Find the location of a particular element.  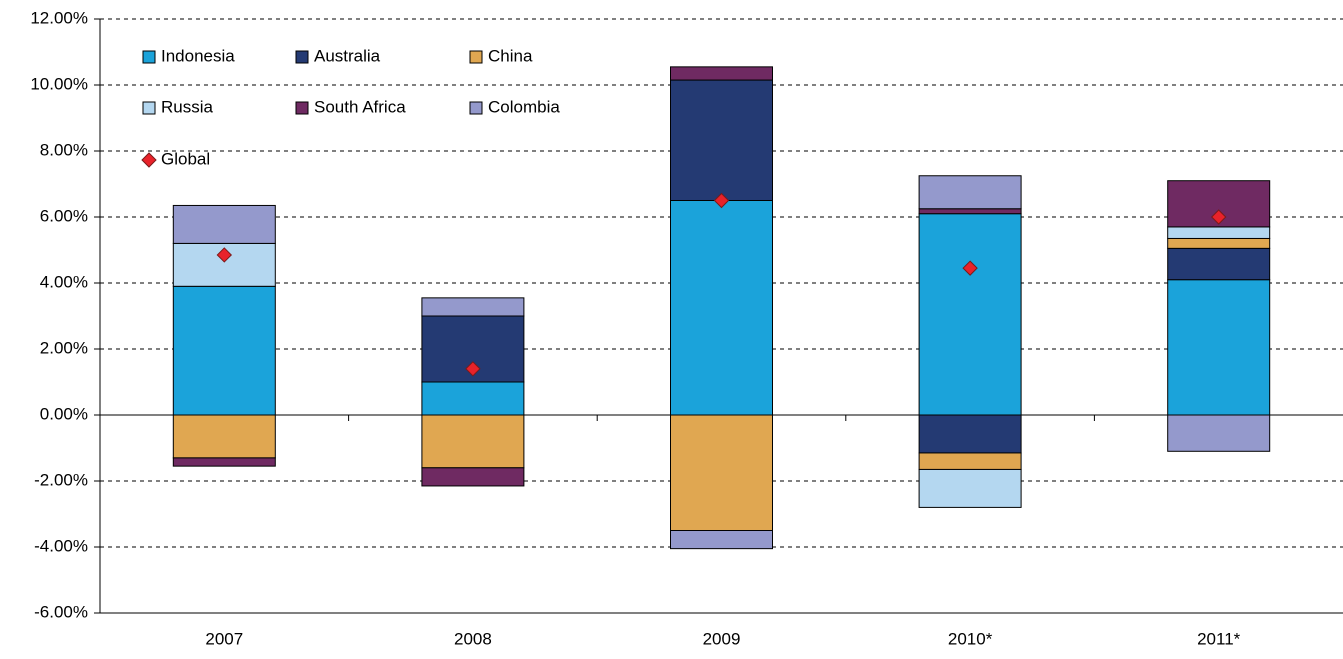

legend-label: China is located at coordinates (510, 55).